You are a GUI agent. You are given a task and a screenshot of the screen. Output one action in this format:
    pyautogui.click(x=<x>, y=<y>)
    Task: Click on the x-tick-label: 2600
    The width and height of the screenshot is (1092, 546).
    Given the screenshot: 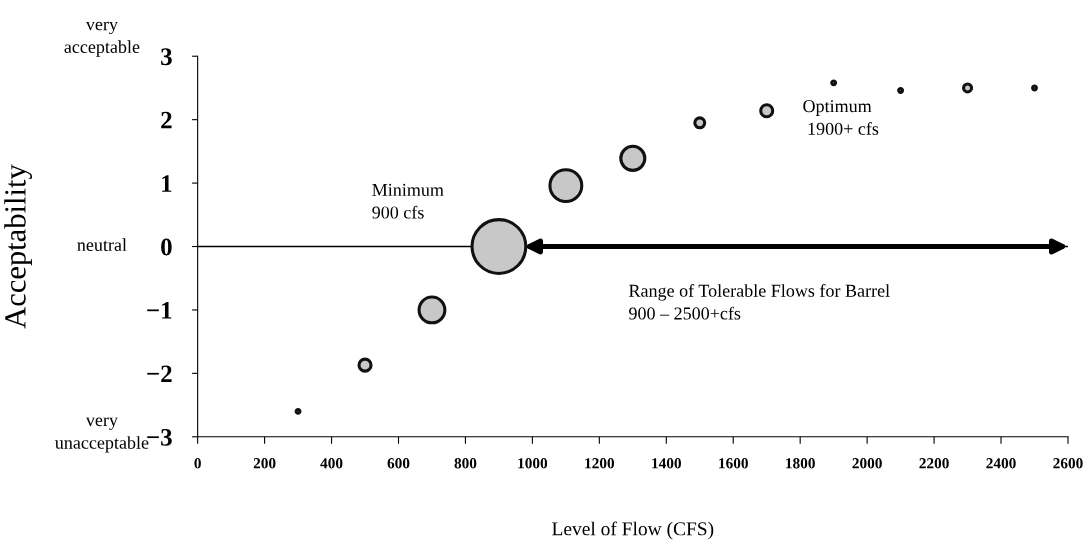 What is the action you would take?
    pyautogui.click(x=1068, y=463)
    